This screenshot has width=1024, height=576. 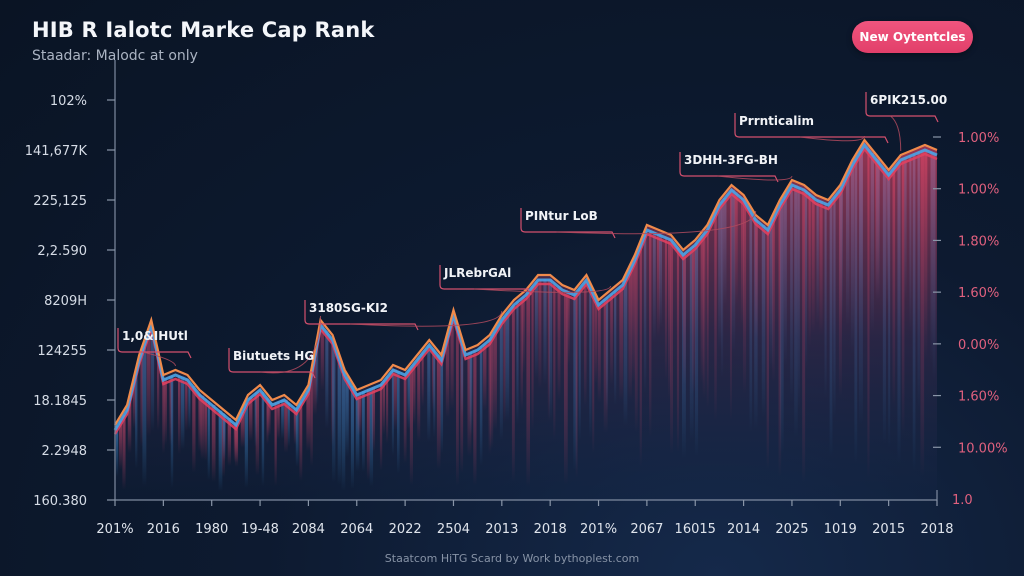 What do you see at coordinates (840, 529) in the screenshot?
I see `x-tick-label: 1019` at bounding box center [840, 529].